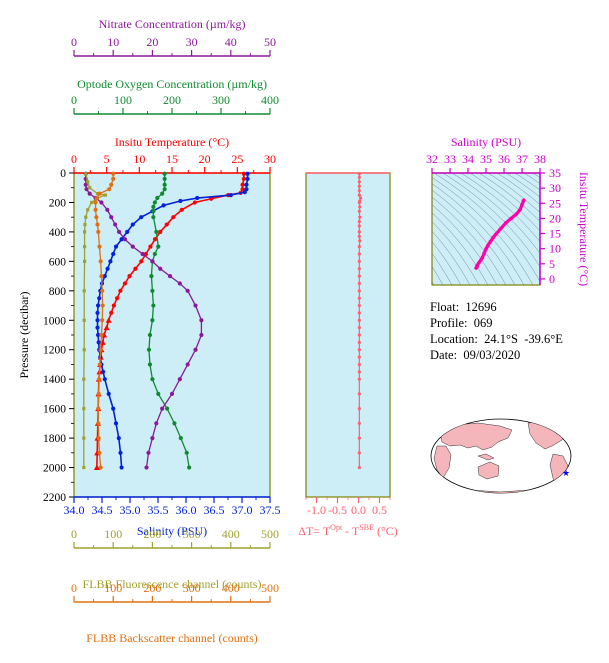 The image size is (609, 663). Describe the element at coordinates (107, 159) in the screenshot. I see `temperature-tick-label-1: 5` at that location.